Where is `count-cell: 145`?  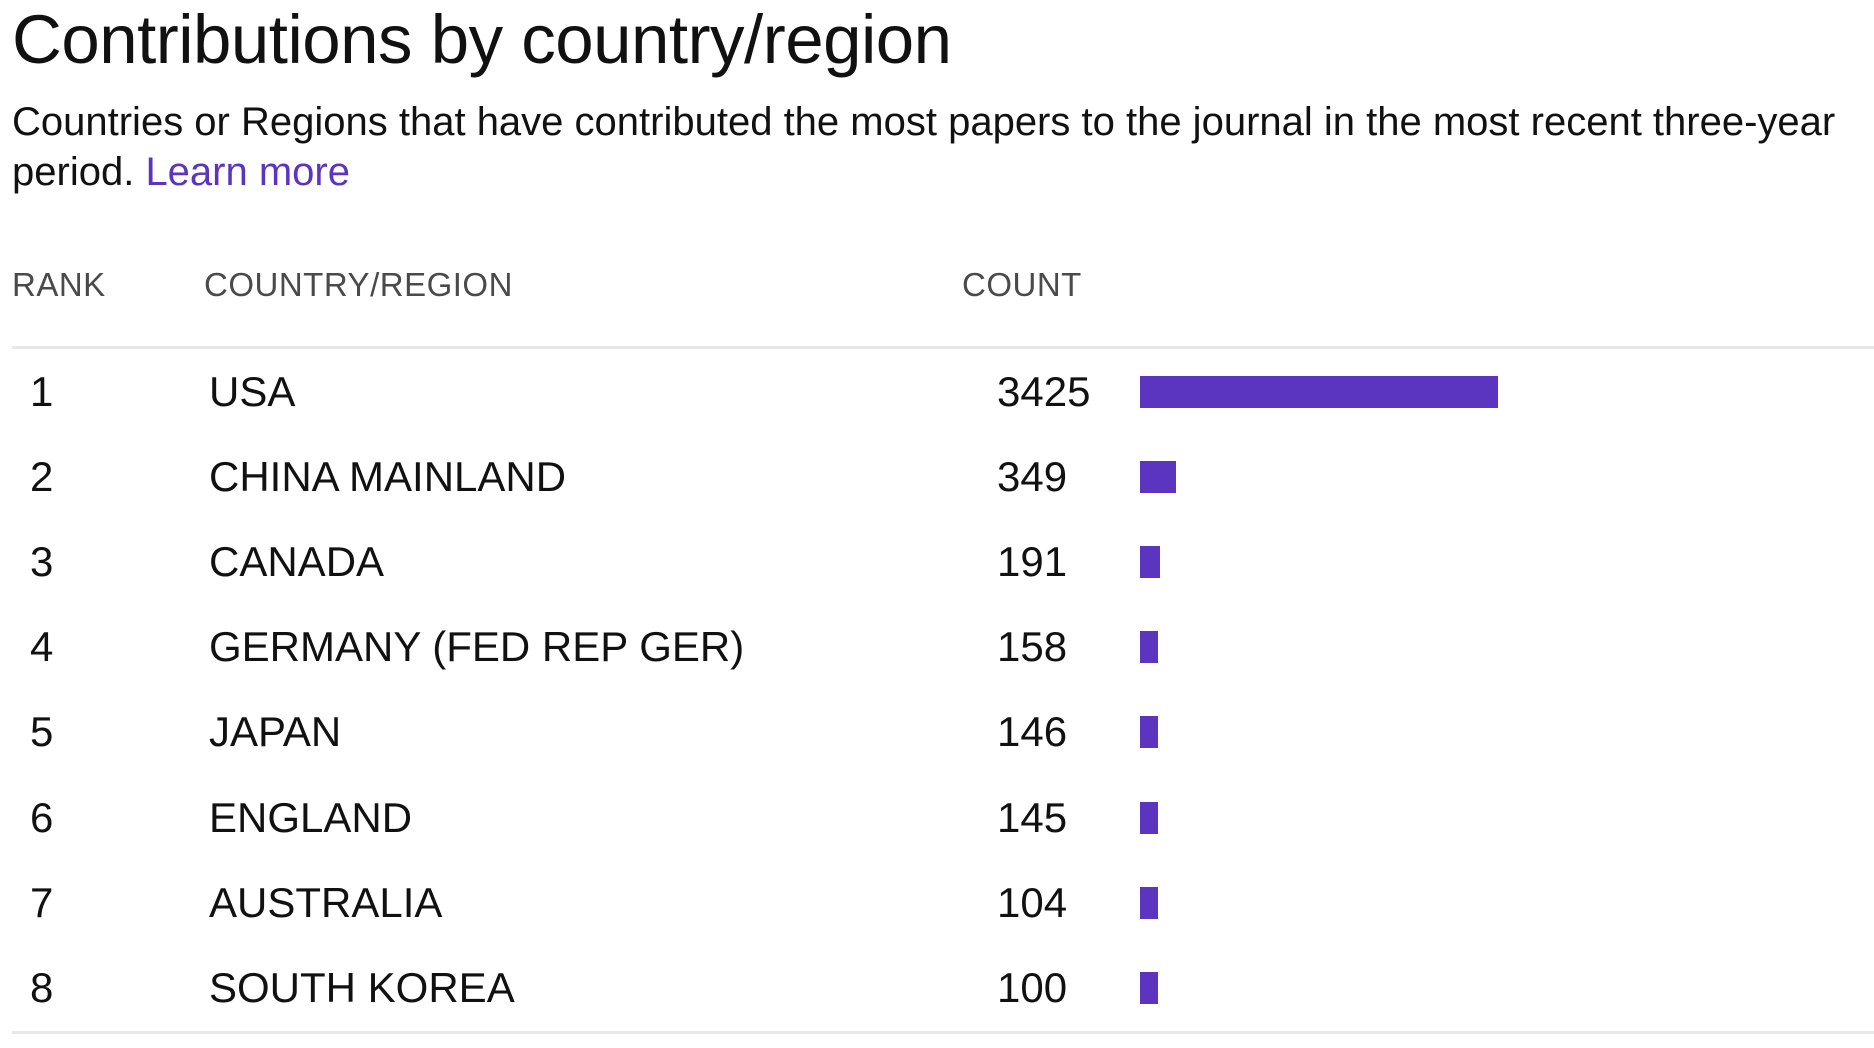 count-cell: 145 is located at coordinates (1032, 817).